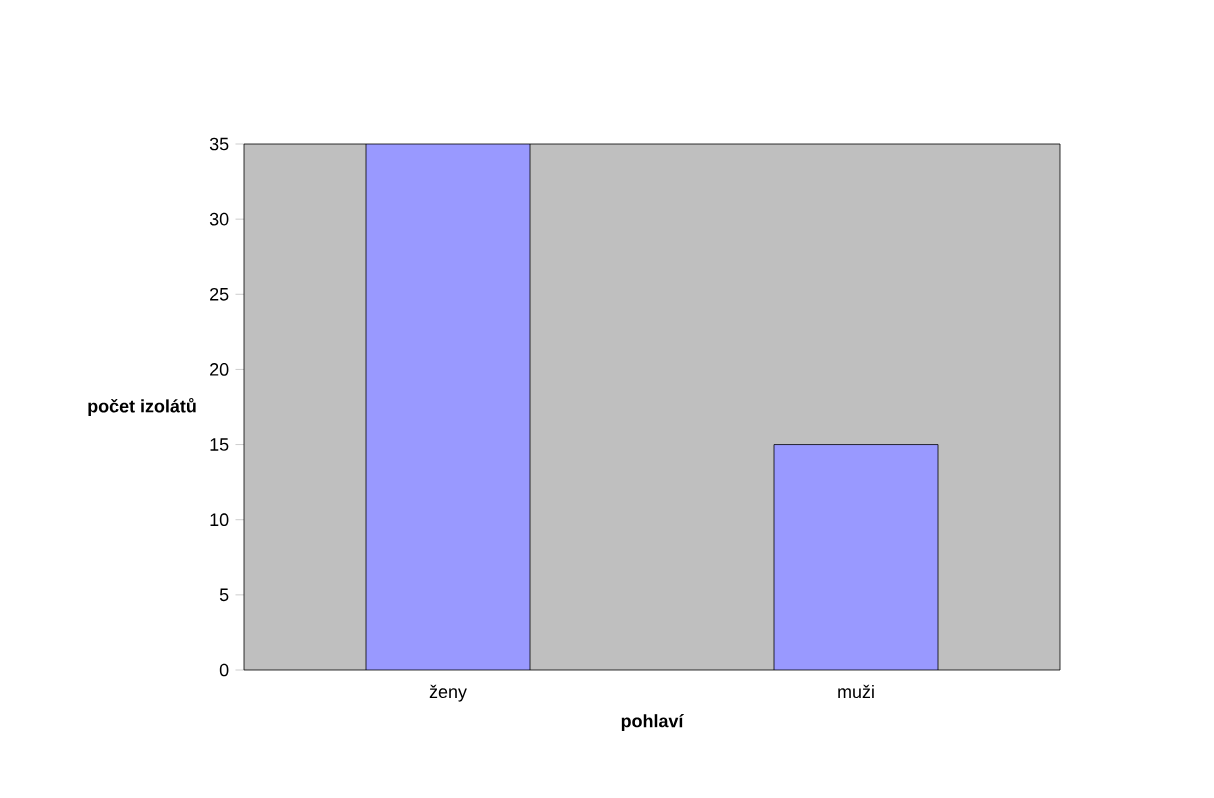 The image size is (1214, 798). I want to click on y-tick-label: 0, so click(224, 670).